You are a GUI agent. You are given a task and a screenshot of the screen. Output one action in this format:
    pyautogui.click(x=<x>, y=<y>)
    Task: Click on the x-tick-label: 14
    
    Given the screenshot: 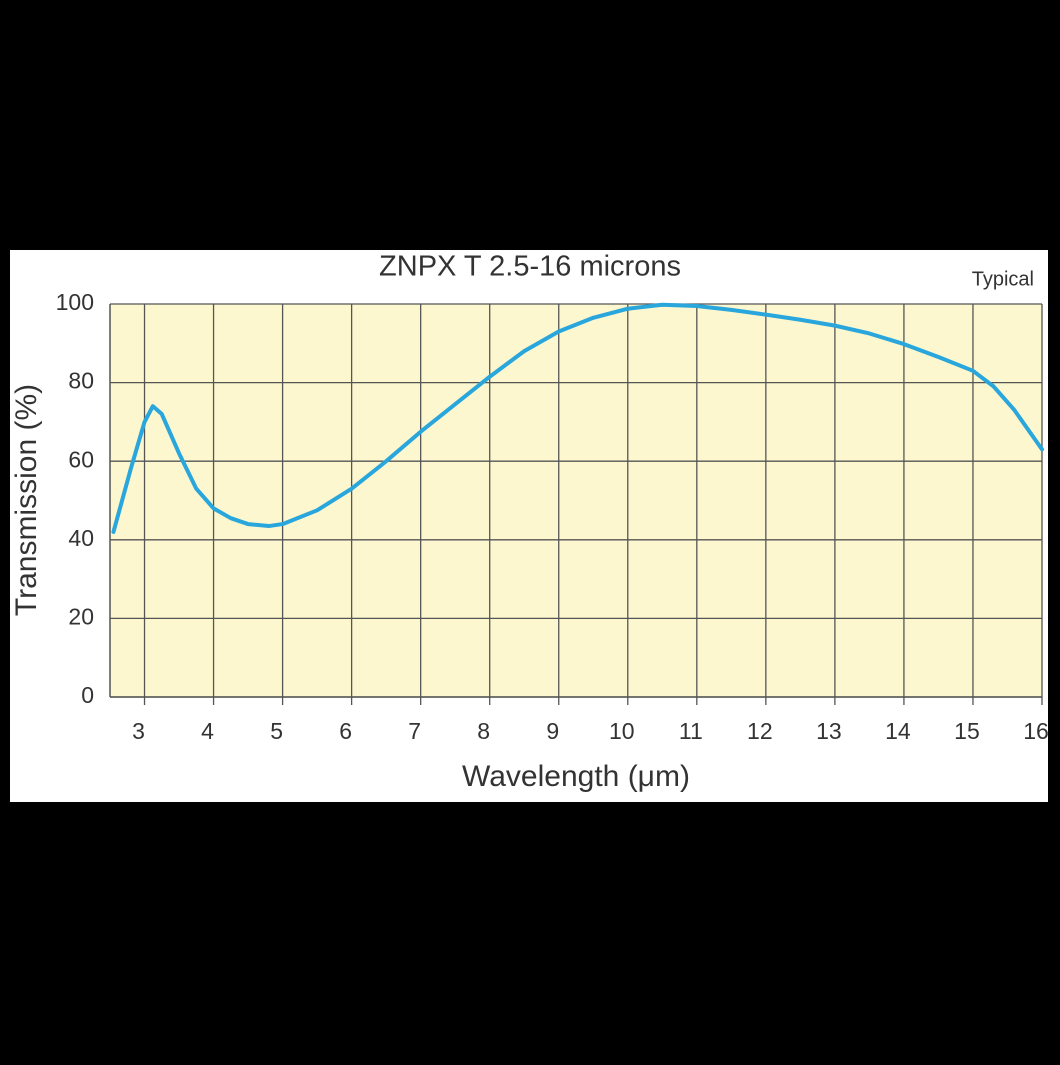 What is the action you would take?
    pyautogui.click(x=898, y=731)
    